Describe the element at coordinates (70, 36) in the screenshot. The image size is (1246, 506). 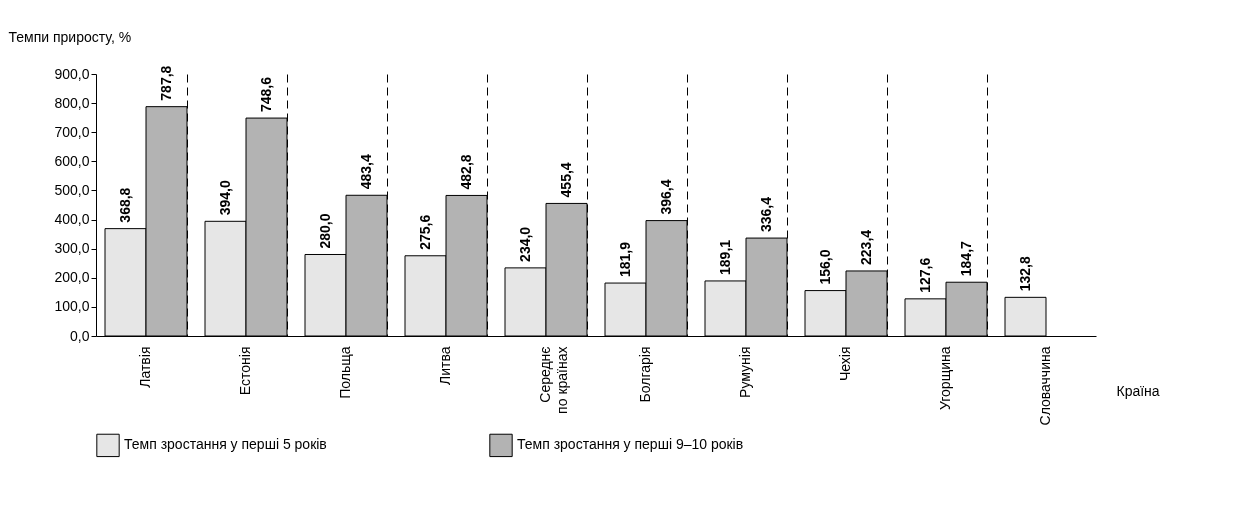
I see `y-axis-title: Темпи приросту, %` at that location.